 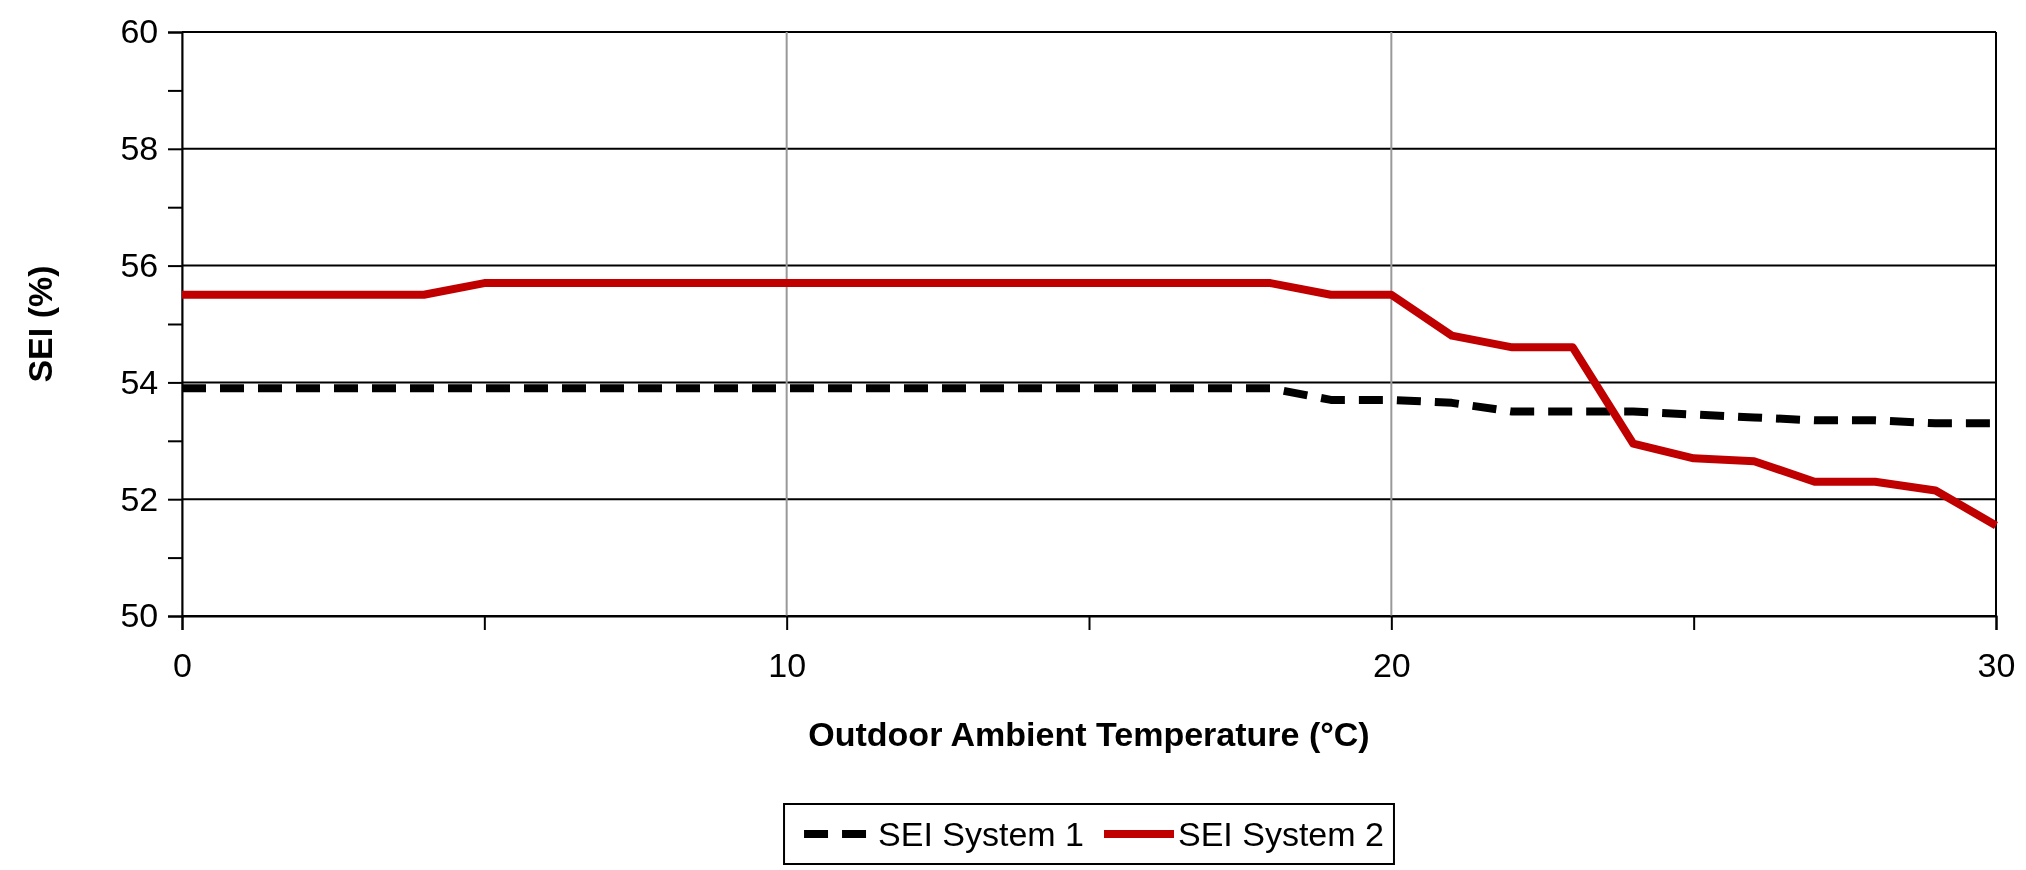 I want to click on x-tick-label: 20, so click(x=1391, y=665).